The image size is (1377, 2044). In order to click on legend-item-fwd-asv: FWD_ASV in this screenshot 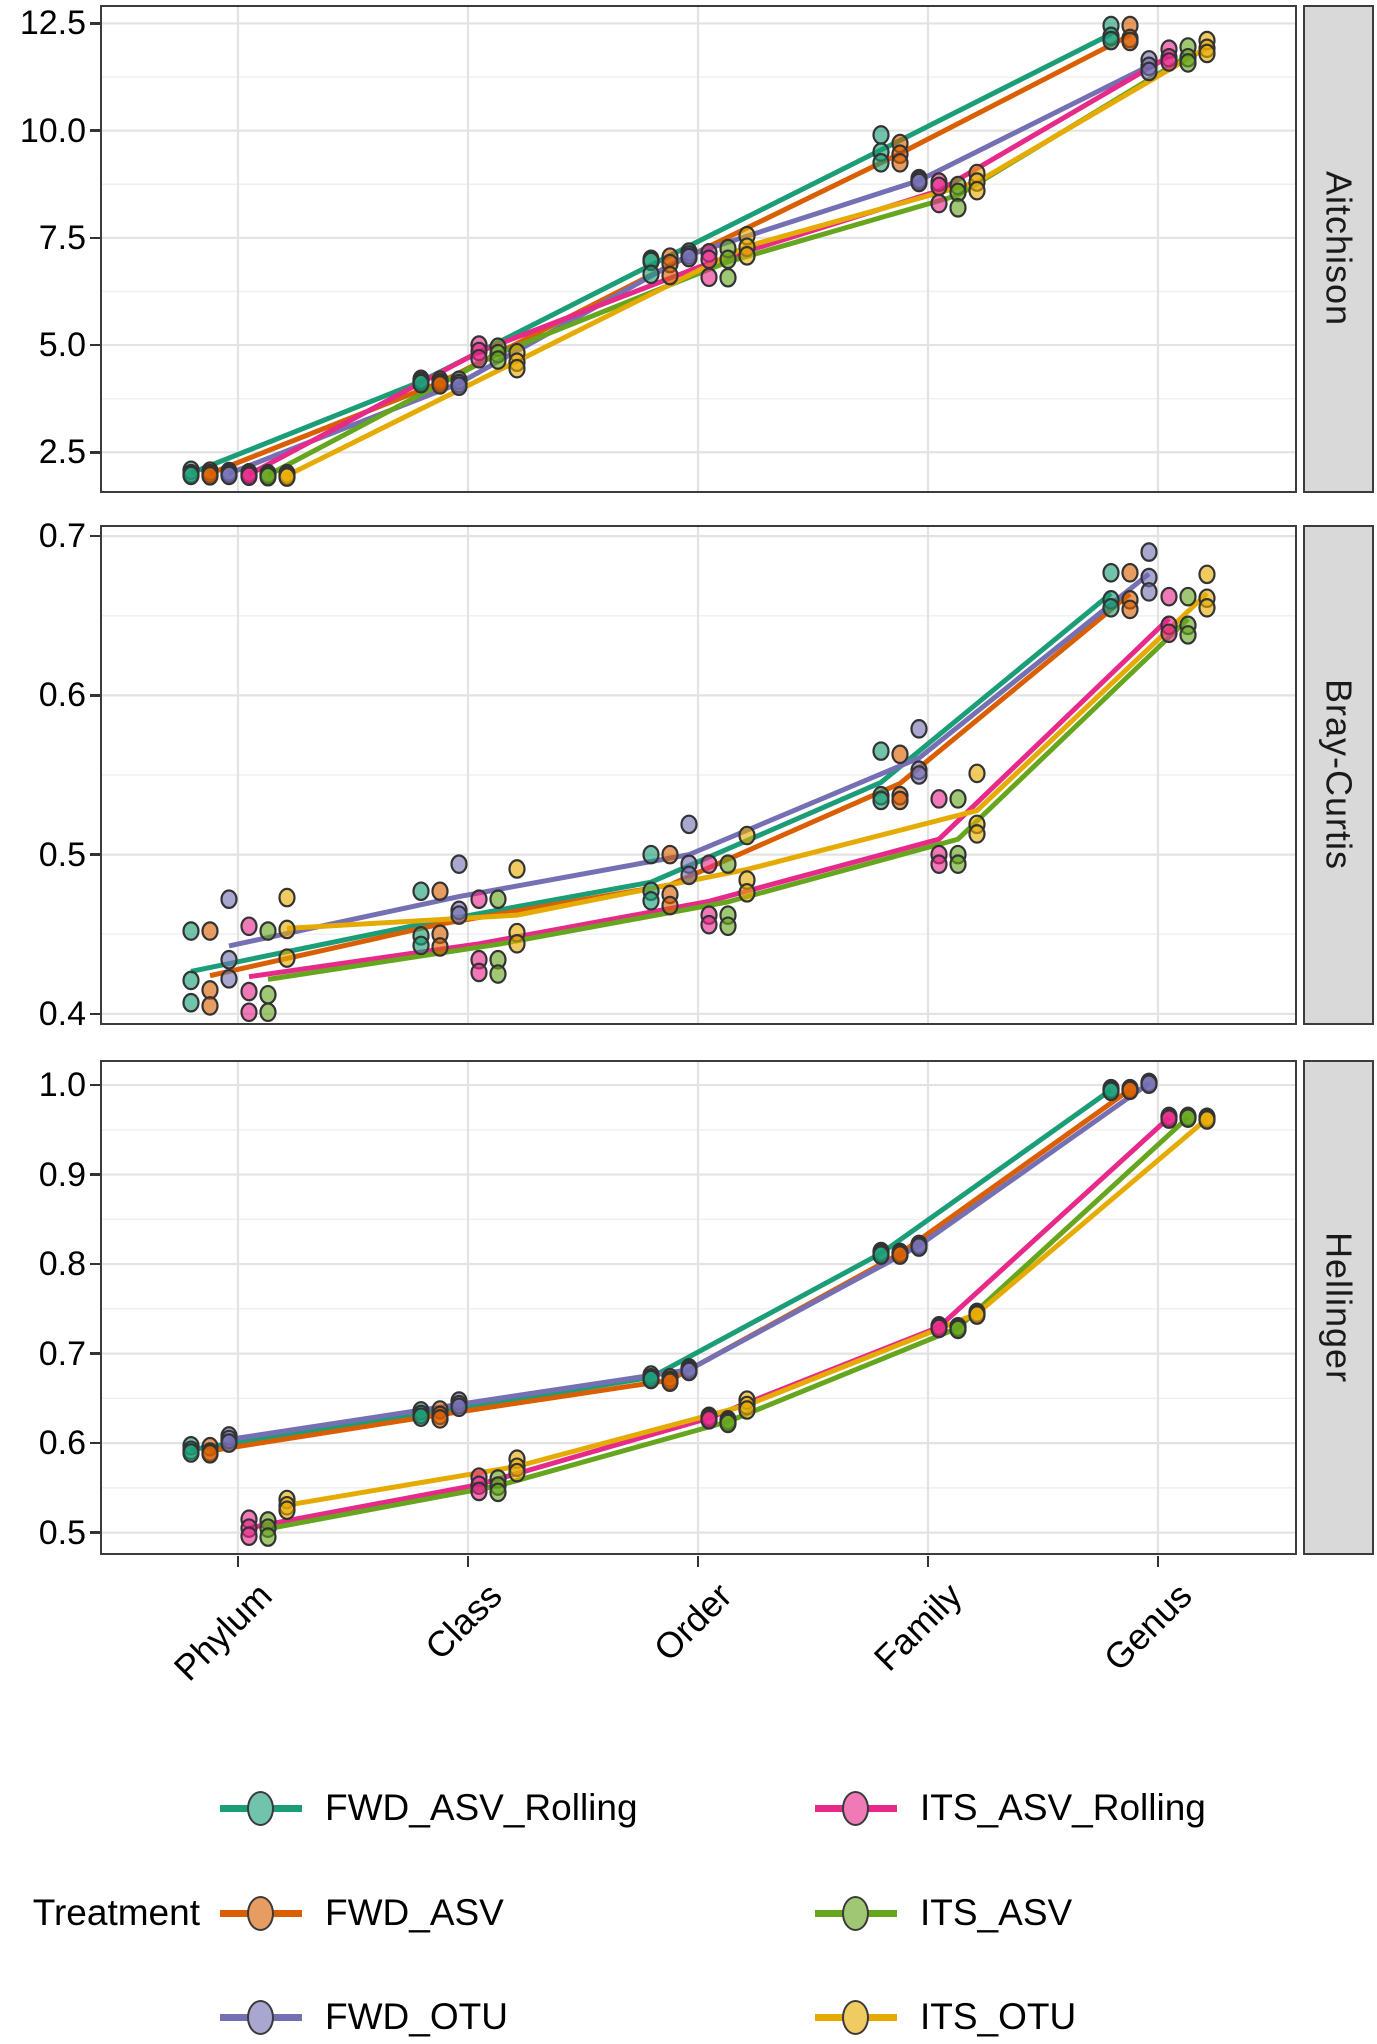, I will do `click(362, 1913)`.